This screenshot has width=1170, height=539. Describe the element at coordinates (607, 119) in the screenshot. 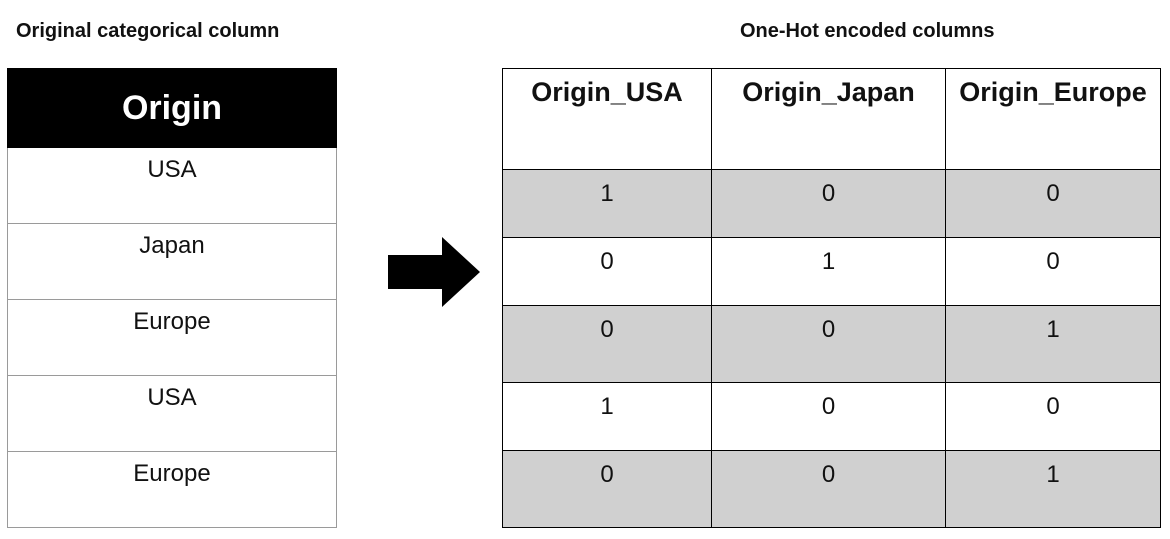

I see `origin-usa-header: Origin_USA` at that location.